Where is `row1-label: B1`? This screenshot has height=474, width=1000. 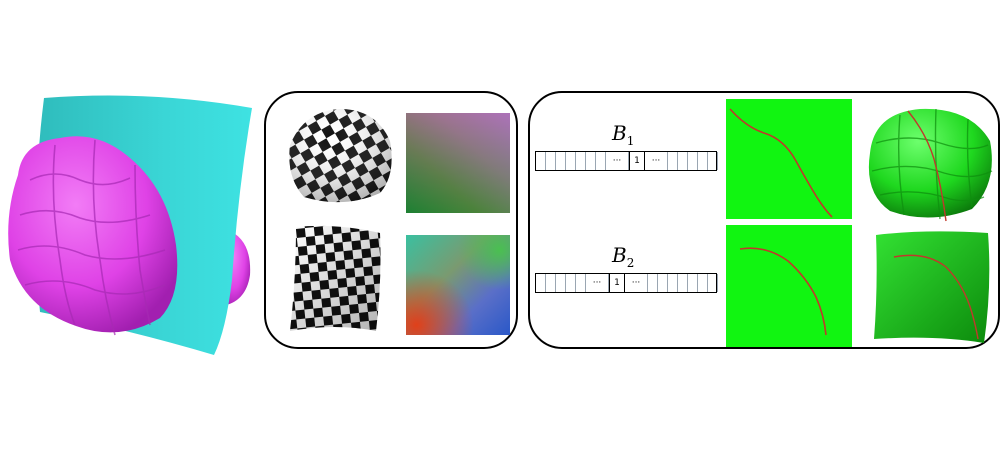
row1-label: B1 is located at coordinates (623, 134).